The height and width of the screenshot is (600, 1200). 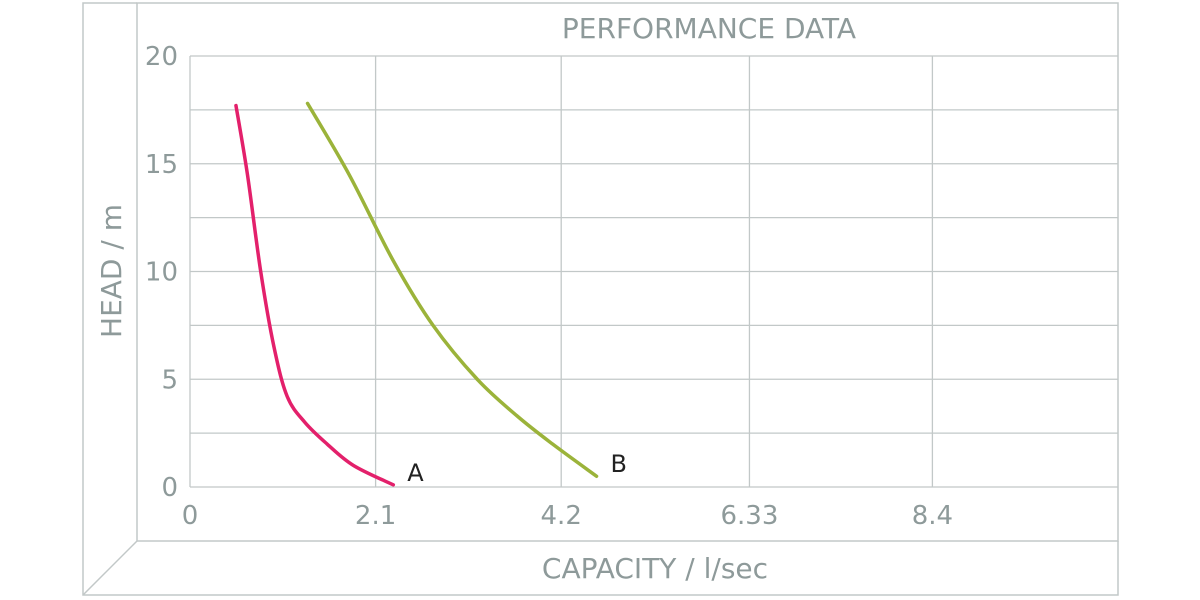 What do you see at coordinates (619, 464) in the screenshot?
I see `series-label-b: B` at bounding box center [619, 464].